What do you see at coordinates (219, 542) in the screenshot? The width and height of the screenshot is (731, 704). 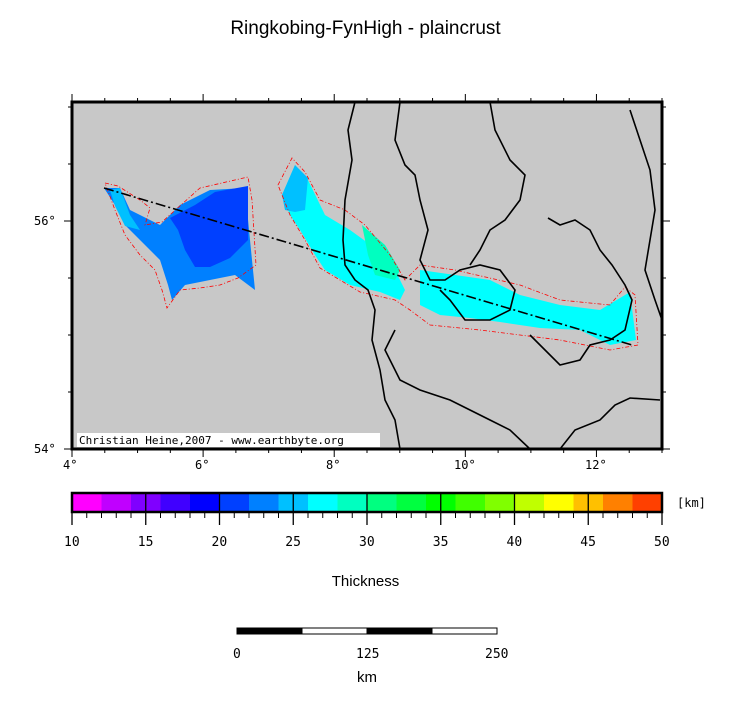 I see `colorbar-tick-label: 20` at bounding box center [219, 542].